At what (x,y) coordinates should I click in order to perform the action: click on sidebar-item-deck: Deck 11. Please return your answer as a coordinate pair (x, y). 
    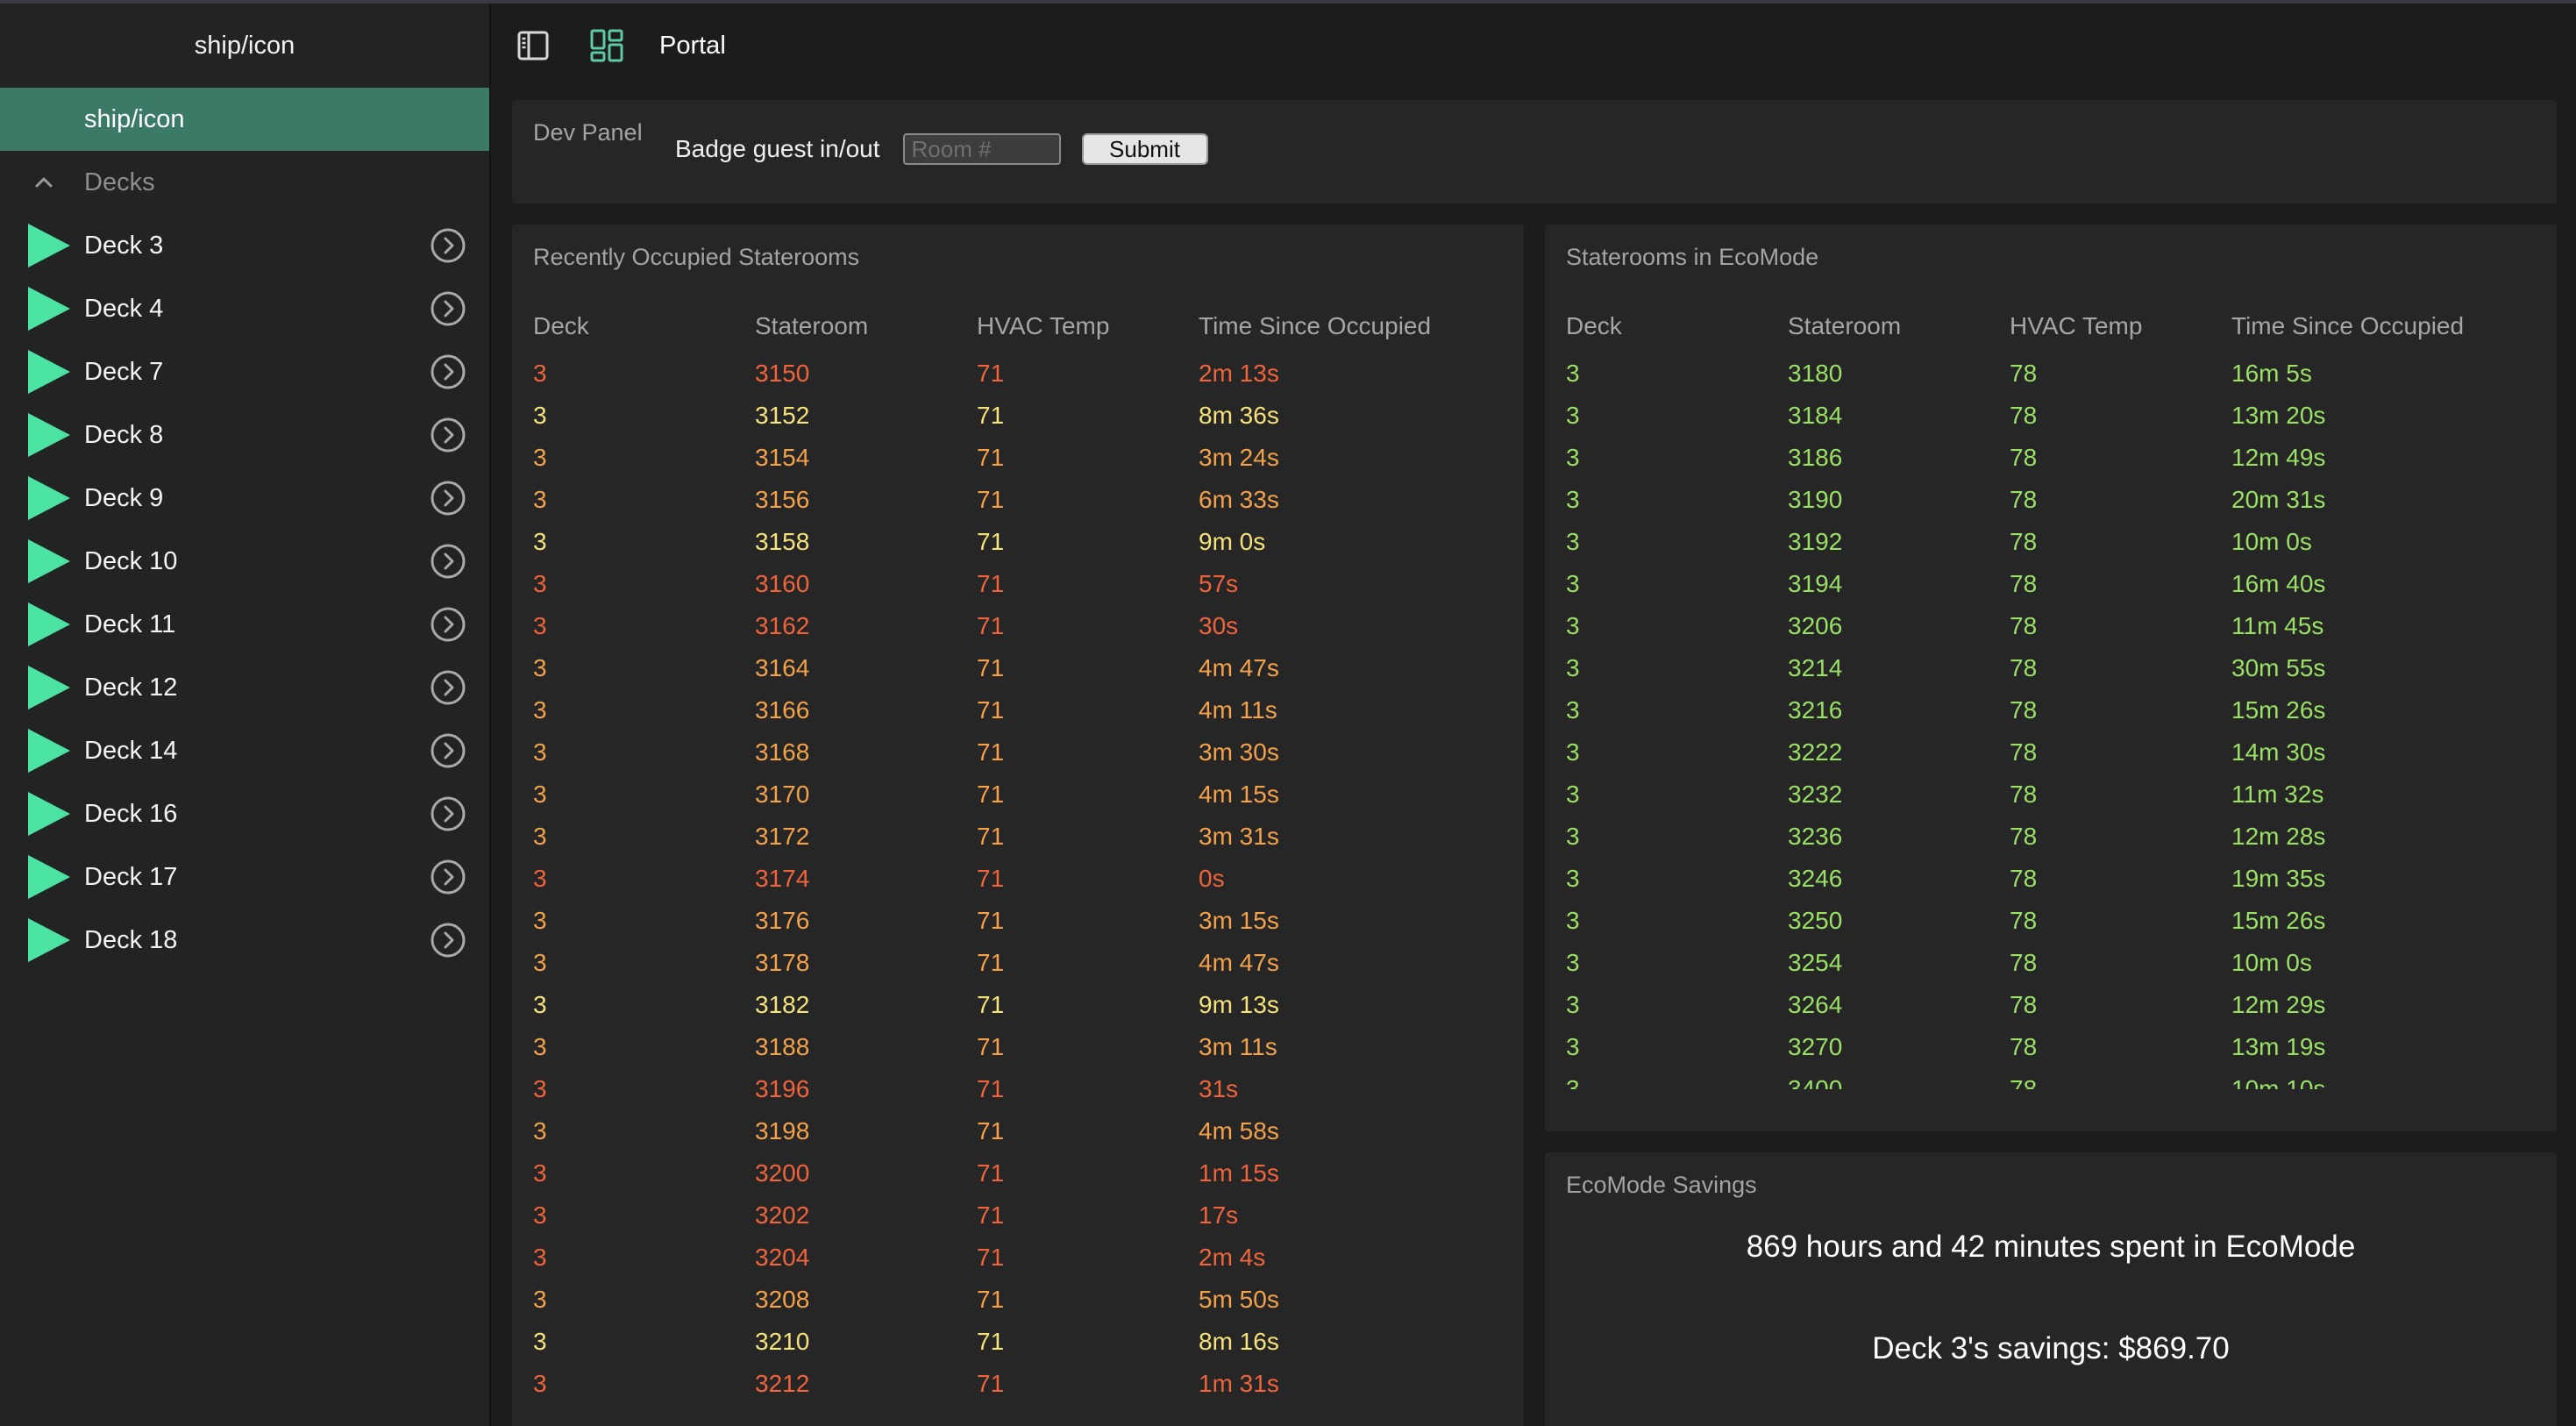
    Looking at the image, I should click on (244, 625).